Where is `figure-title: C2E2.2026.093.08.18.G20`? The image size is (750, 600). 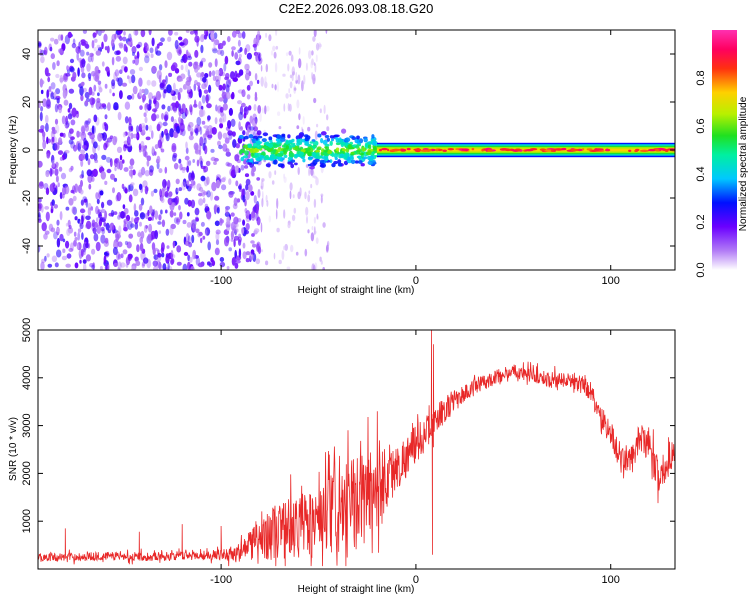 figure-title: C2E2.2026.093.08.18.G20 is located at coordinates (356, 8).